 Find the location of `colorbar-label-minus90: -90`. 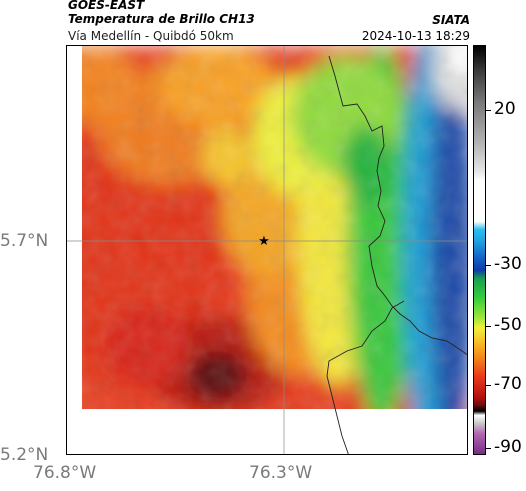

colorbar-label-minus90: -90 is located at coordinates (508, 447).